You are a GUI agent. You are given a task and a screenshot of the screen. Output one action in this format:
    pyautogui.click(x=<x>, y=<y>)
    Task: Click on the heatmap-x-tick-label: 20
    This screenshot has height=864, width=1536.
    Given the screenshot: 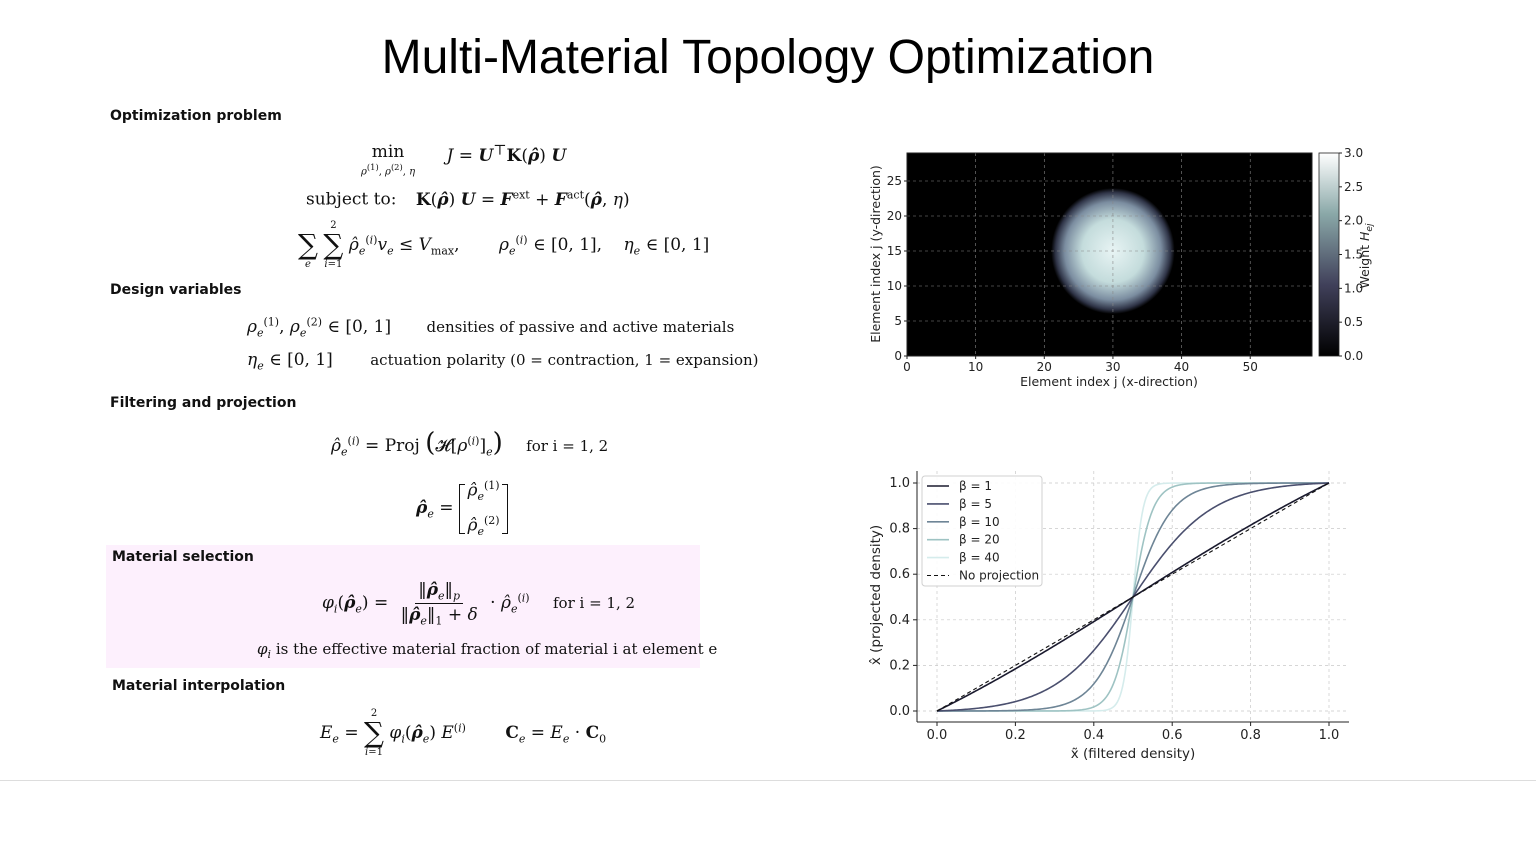 What is the action you would take?
    pyautogui.click(x=1044, y=367)
    